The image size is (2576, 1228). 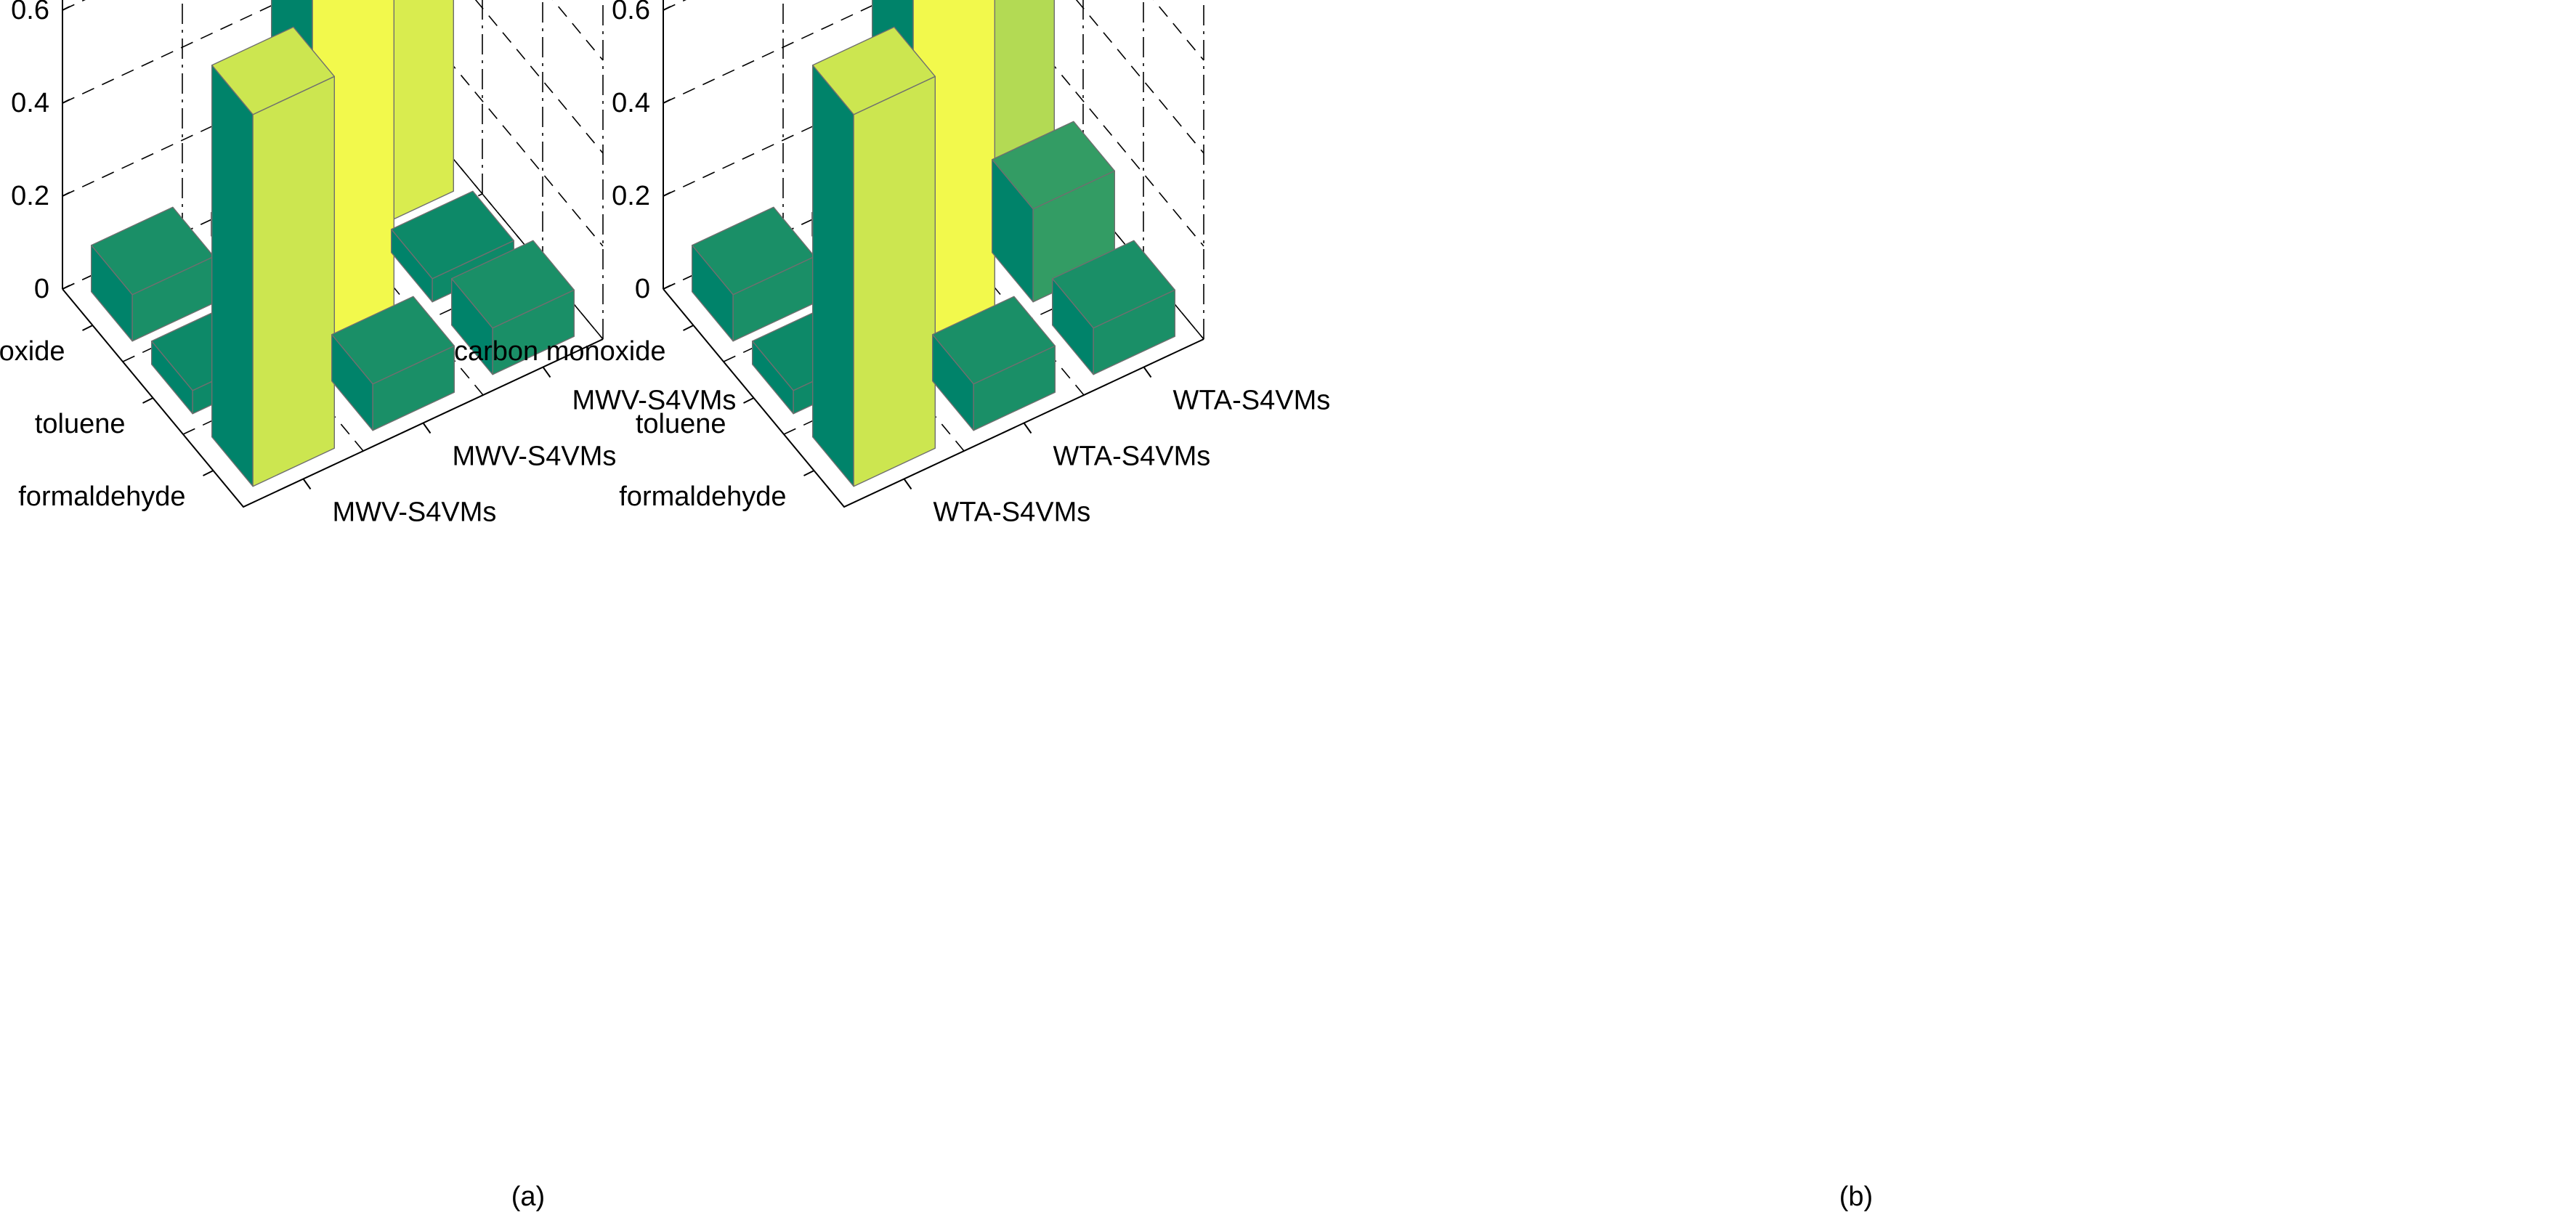 I want to click on panel-caption: (a), so click(x=528, y=1197).